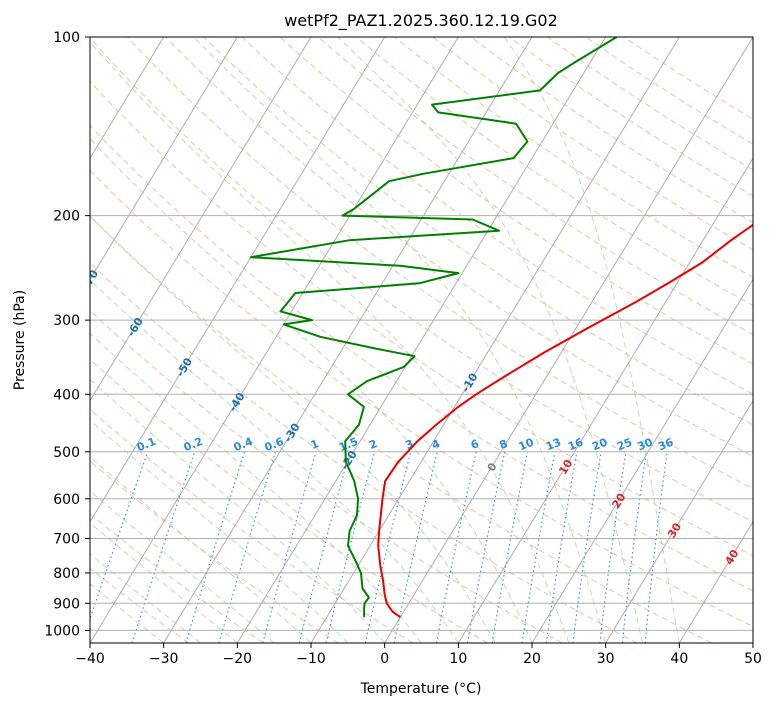 The height and width of the screenshot is (708, 775). I want to click on mixing-ratio-label: 8, so click(503, 444).